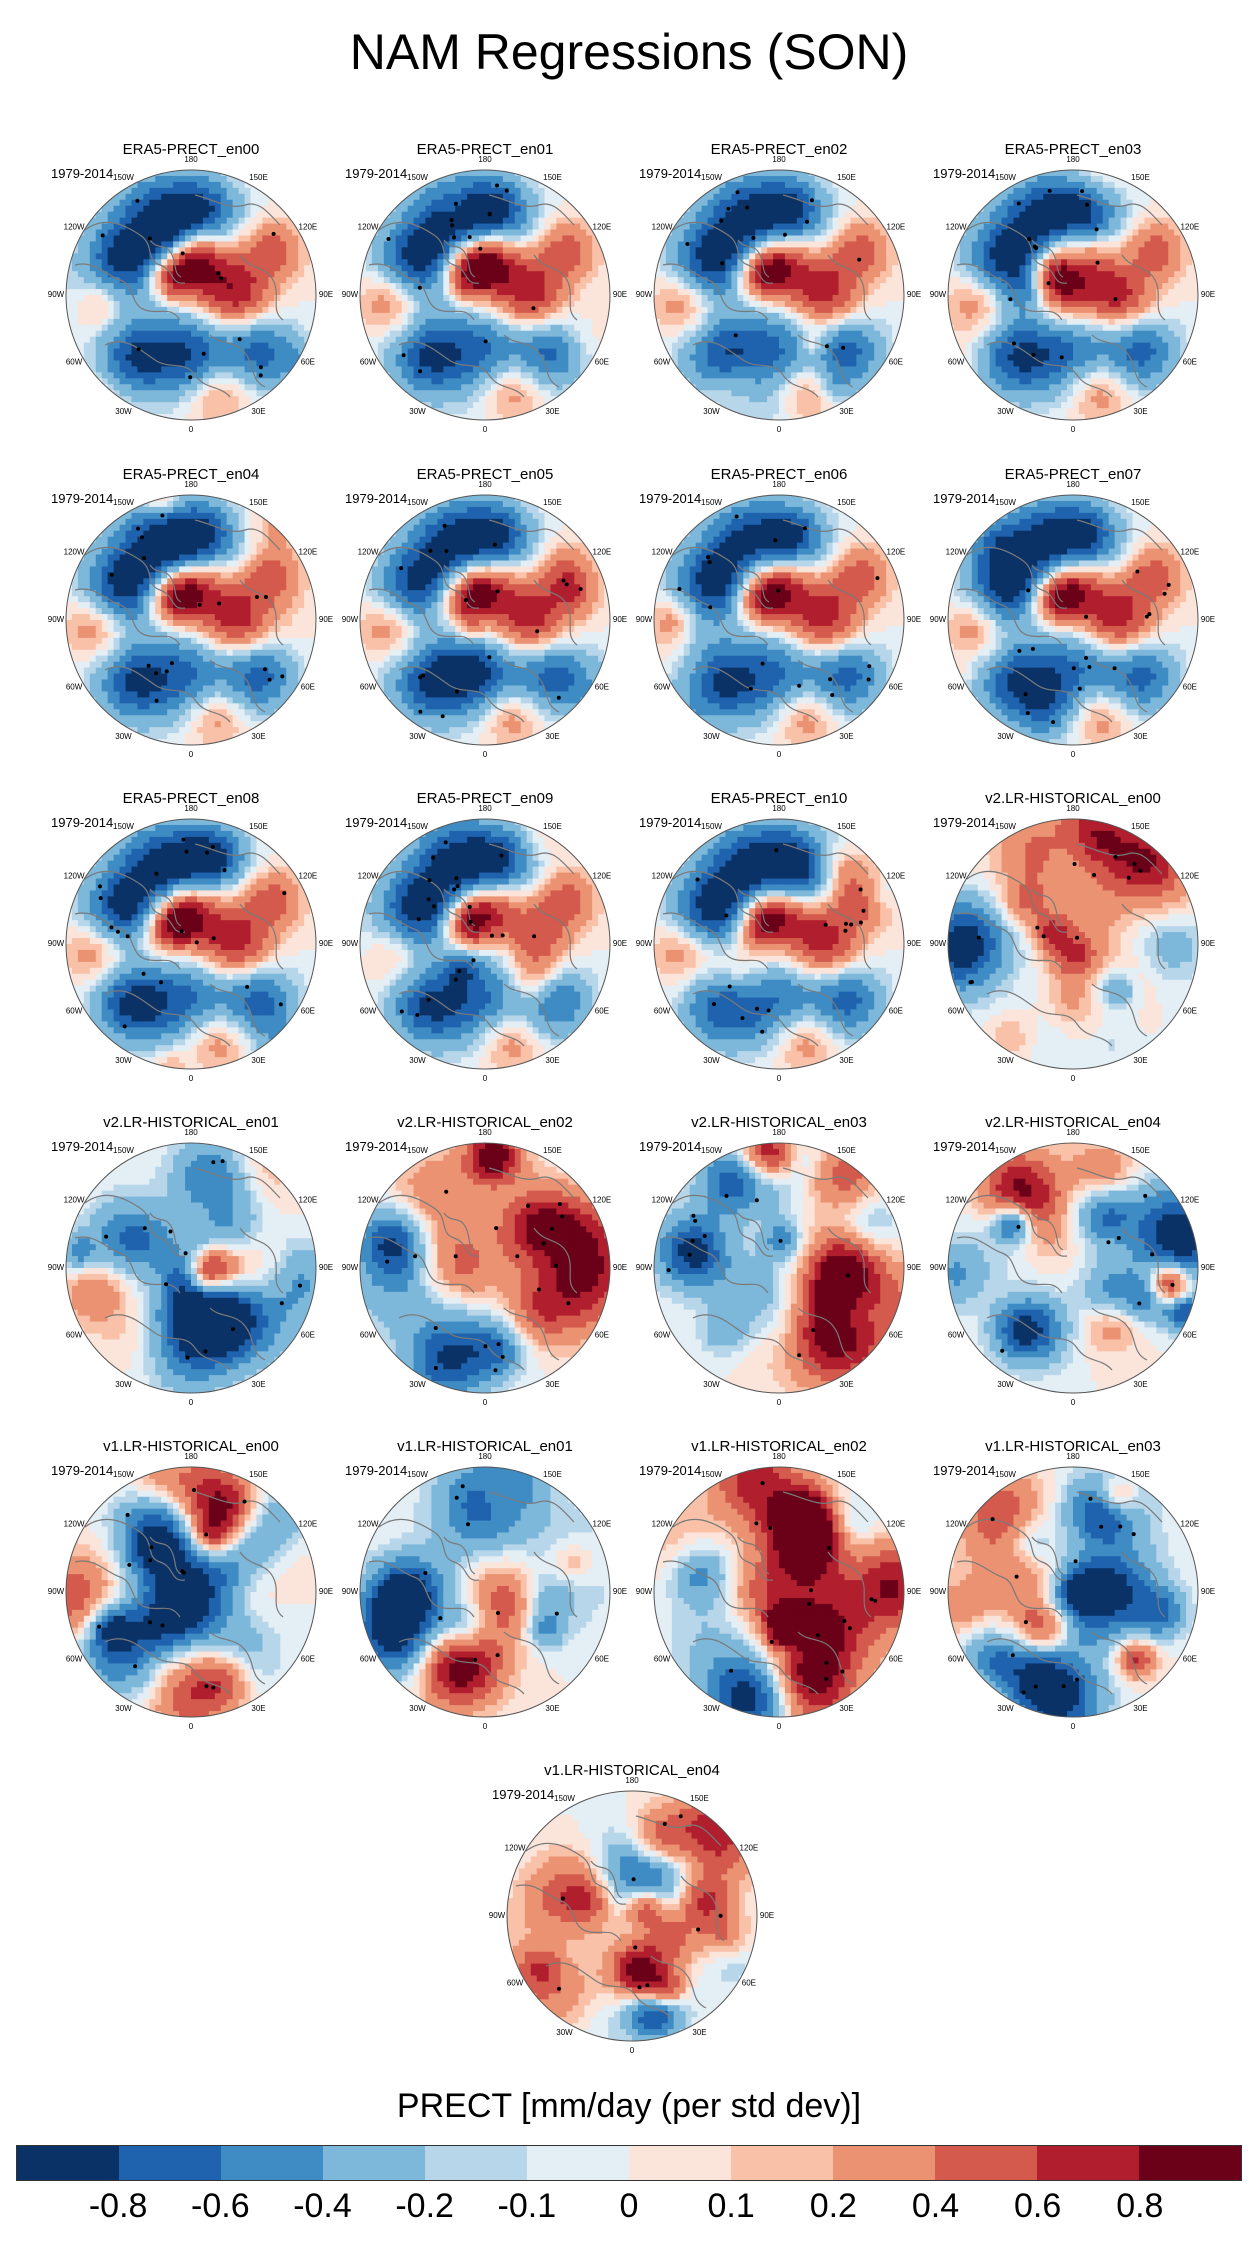 The height and width of the screenshot is (2244, 1258). What do you see at coordinates (485, 1447) in the screenshot?
I see `panel-title: v1.LR-HISTORICAL_en01` at bounding box center [485, 1447].